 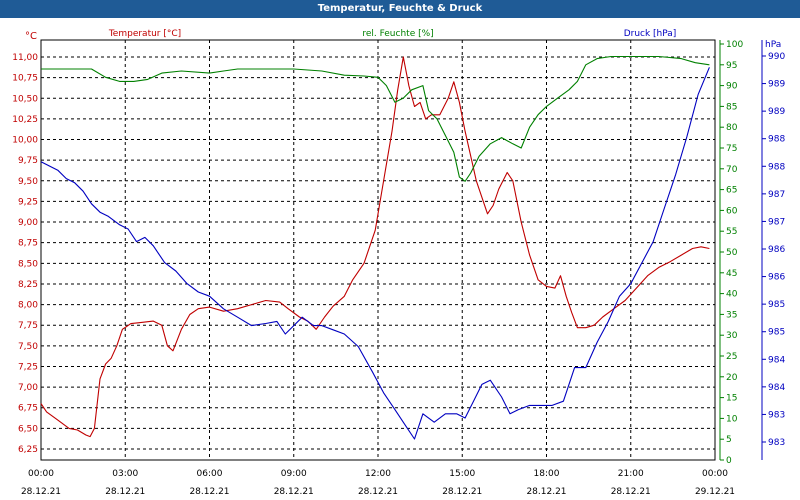 What do you see at coordinates (28, 285) in the screenshot?
I see `left-tick-label: 8,25` at bounding box center [28, 285].